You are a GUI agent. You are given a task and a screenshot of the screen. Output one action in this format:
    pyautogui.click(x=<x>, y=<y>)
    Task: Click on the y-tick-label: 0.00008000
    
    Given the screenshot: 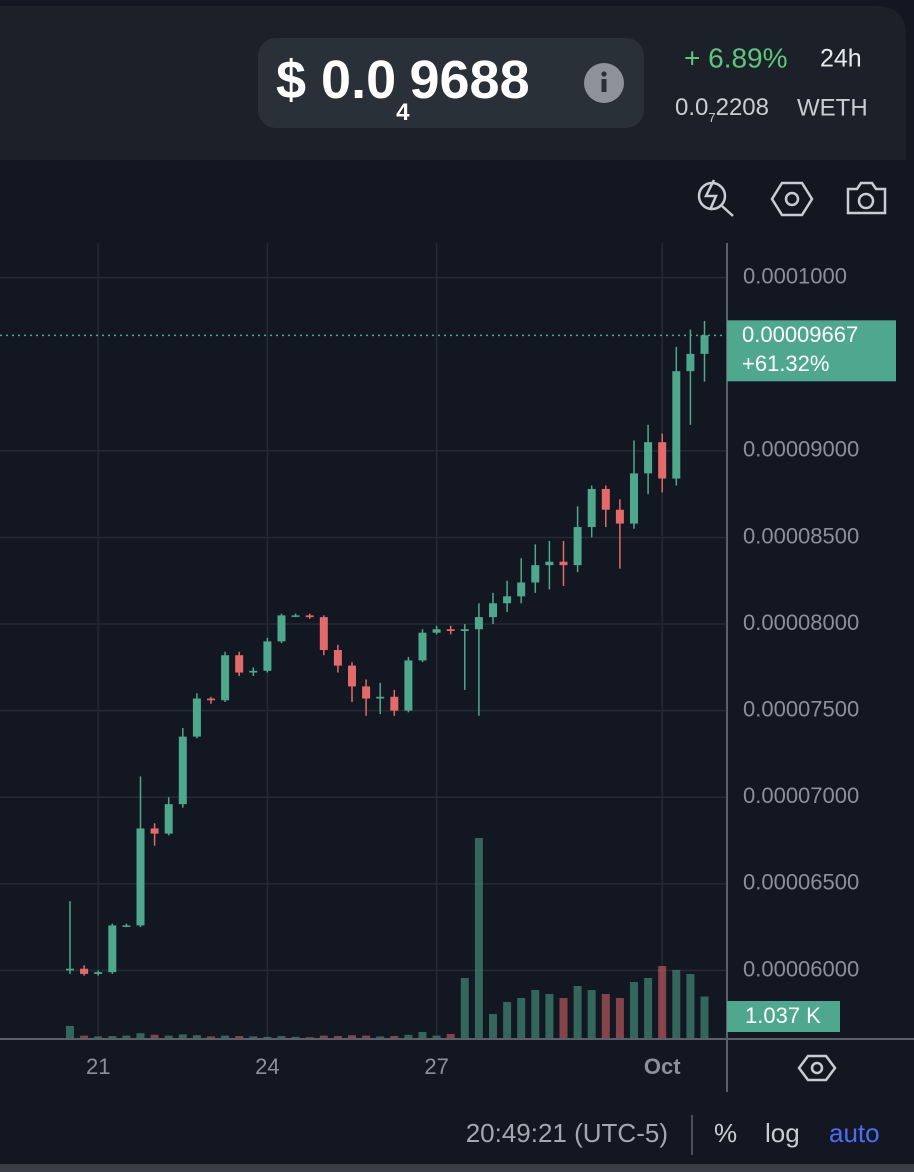 What is the action you would take?
    pyautogui.click(x=801, y=622)
    